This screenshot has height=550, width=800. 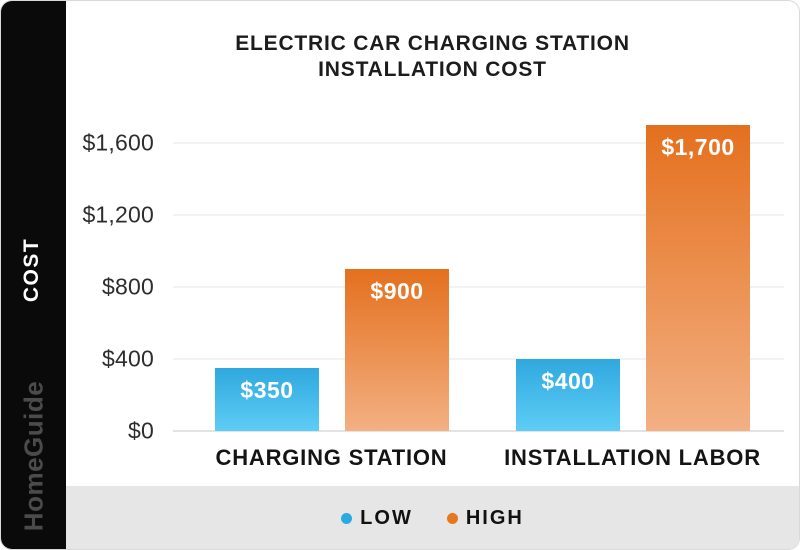 I want to click on chart-title-line1: ELECTRIC CAR CHARGING STATION, so click(x=432, y=43).